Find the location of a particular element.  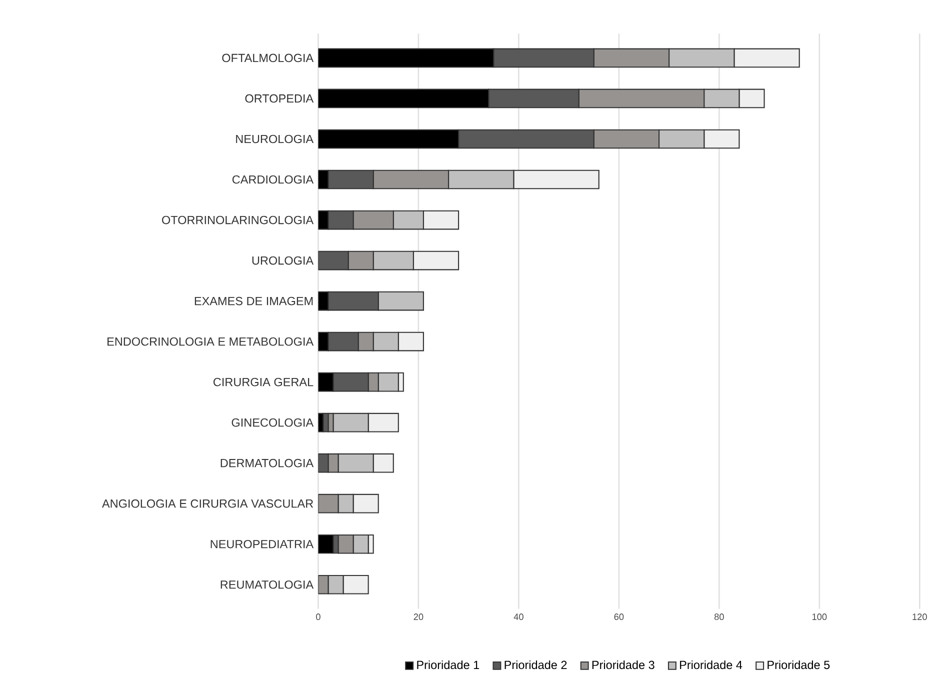

x-tick-label: 40 is located at coordinates (519, 616).